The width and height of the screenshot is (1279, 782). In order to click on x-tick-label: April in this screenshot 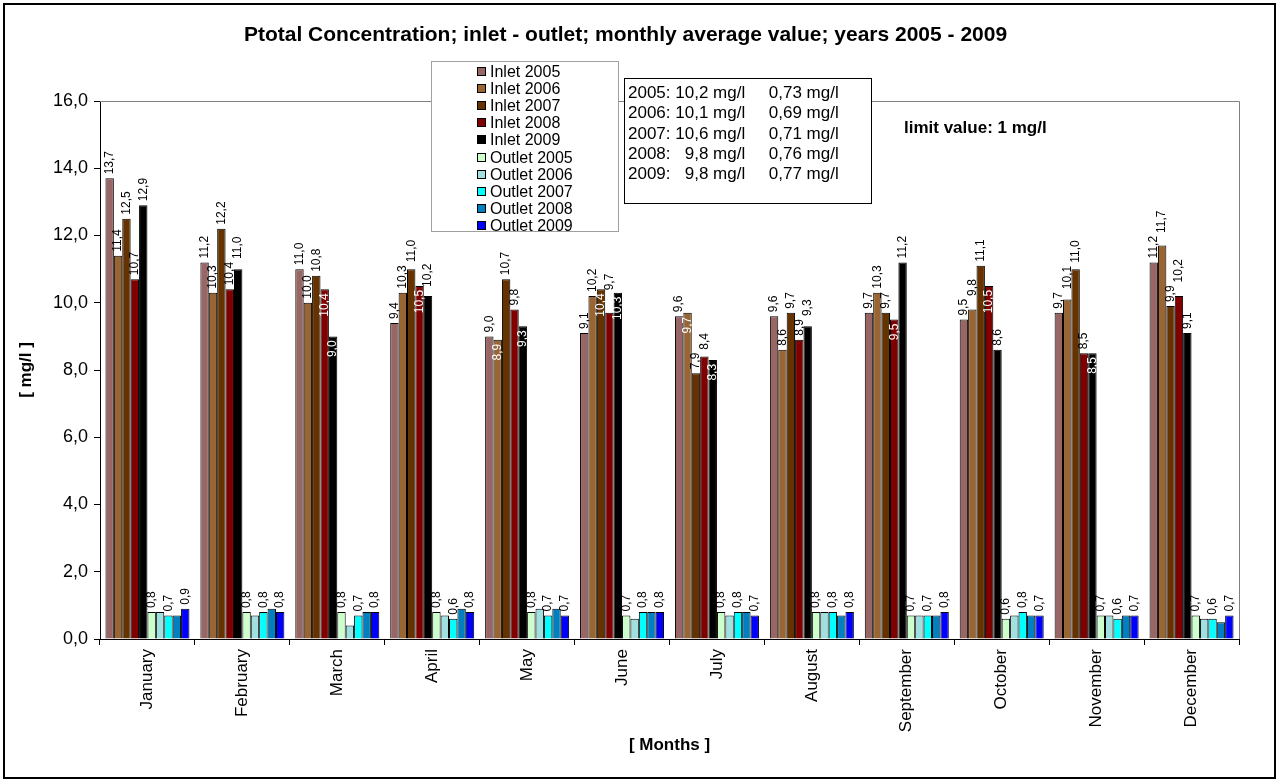, I will do `click(431, 666)`.